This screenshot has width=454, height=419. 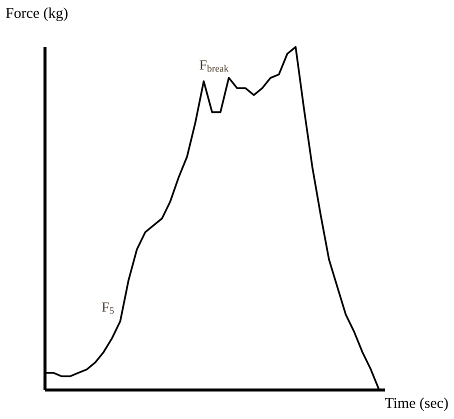 What do you see at coordinates (37, 15) in the screenshot?
I see `y-axis-title: Force (kg)` at bounding box center [37, 15].